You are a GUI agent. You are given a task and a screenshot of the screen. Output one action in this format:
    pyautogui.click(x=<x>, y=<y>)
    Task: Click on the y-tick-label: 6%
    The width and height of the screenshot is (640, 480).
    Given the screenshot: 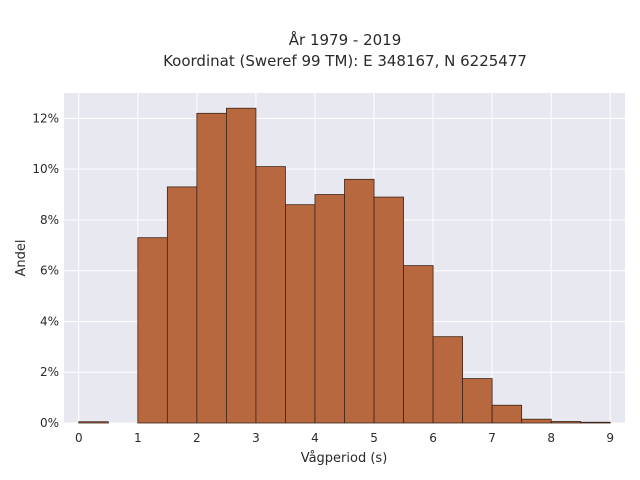 What is the action you would take?
    pyautogui.click(x=49, y=271)
    